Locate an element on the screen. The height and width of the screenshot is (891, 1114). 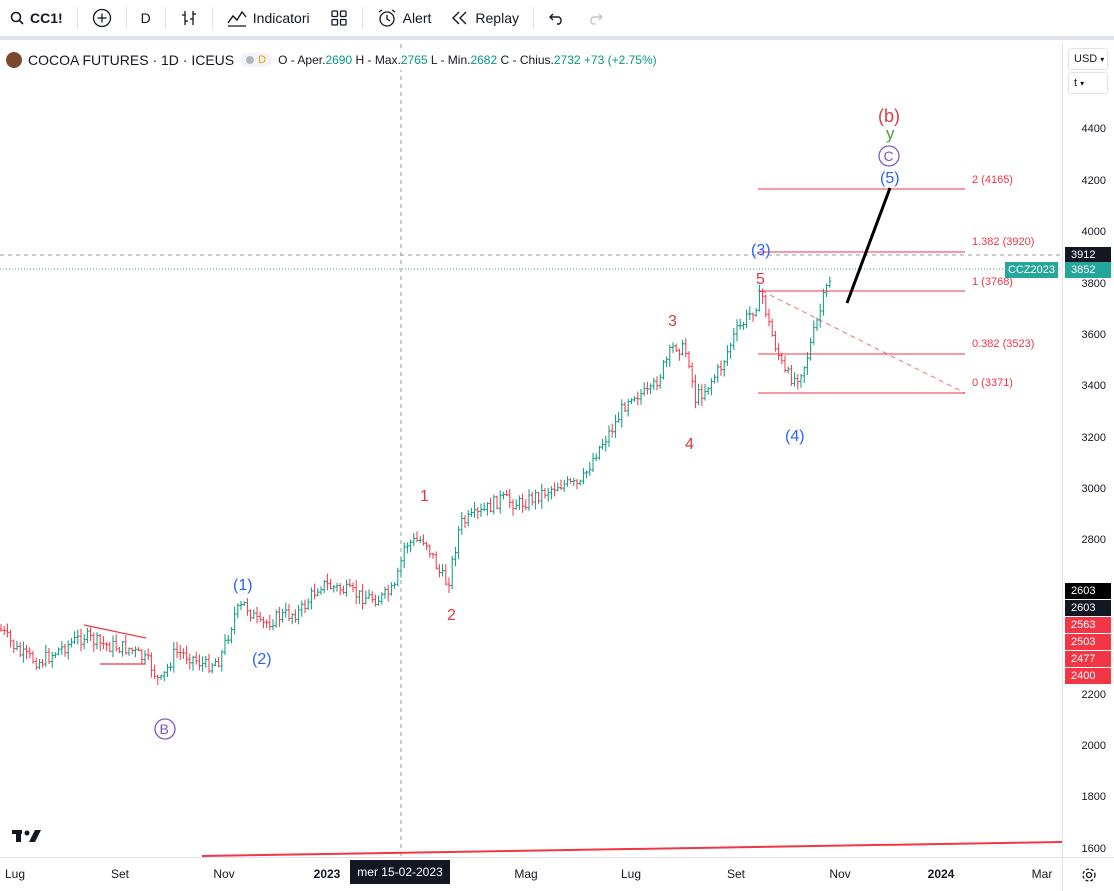
fib-label-1: 1 (3768) is located at coordinates (992, 282).